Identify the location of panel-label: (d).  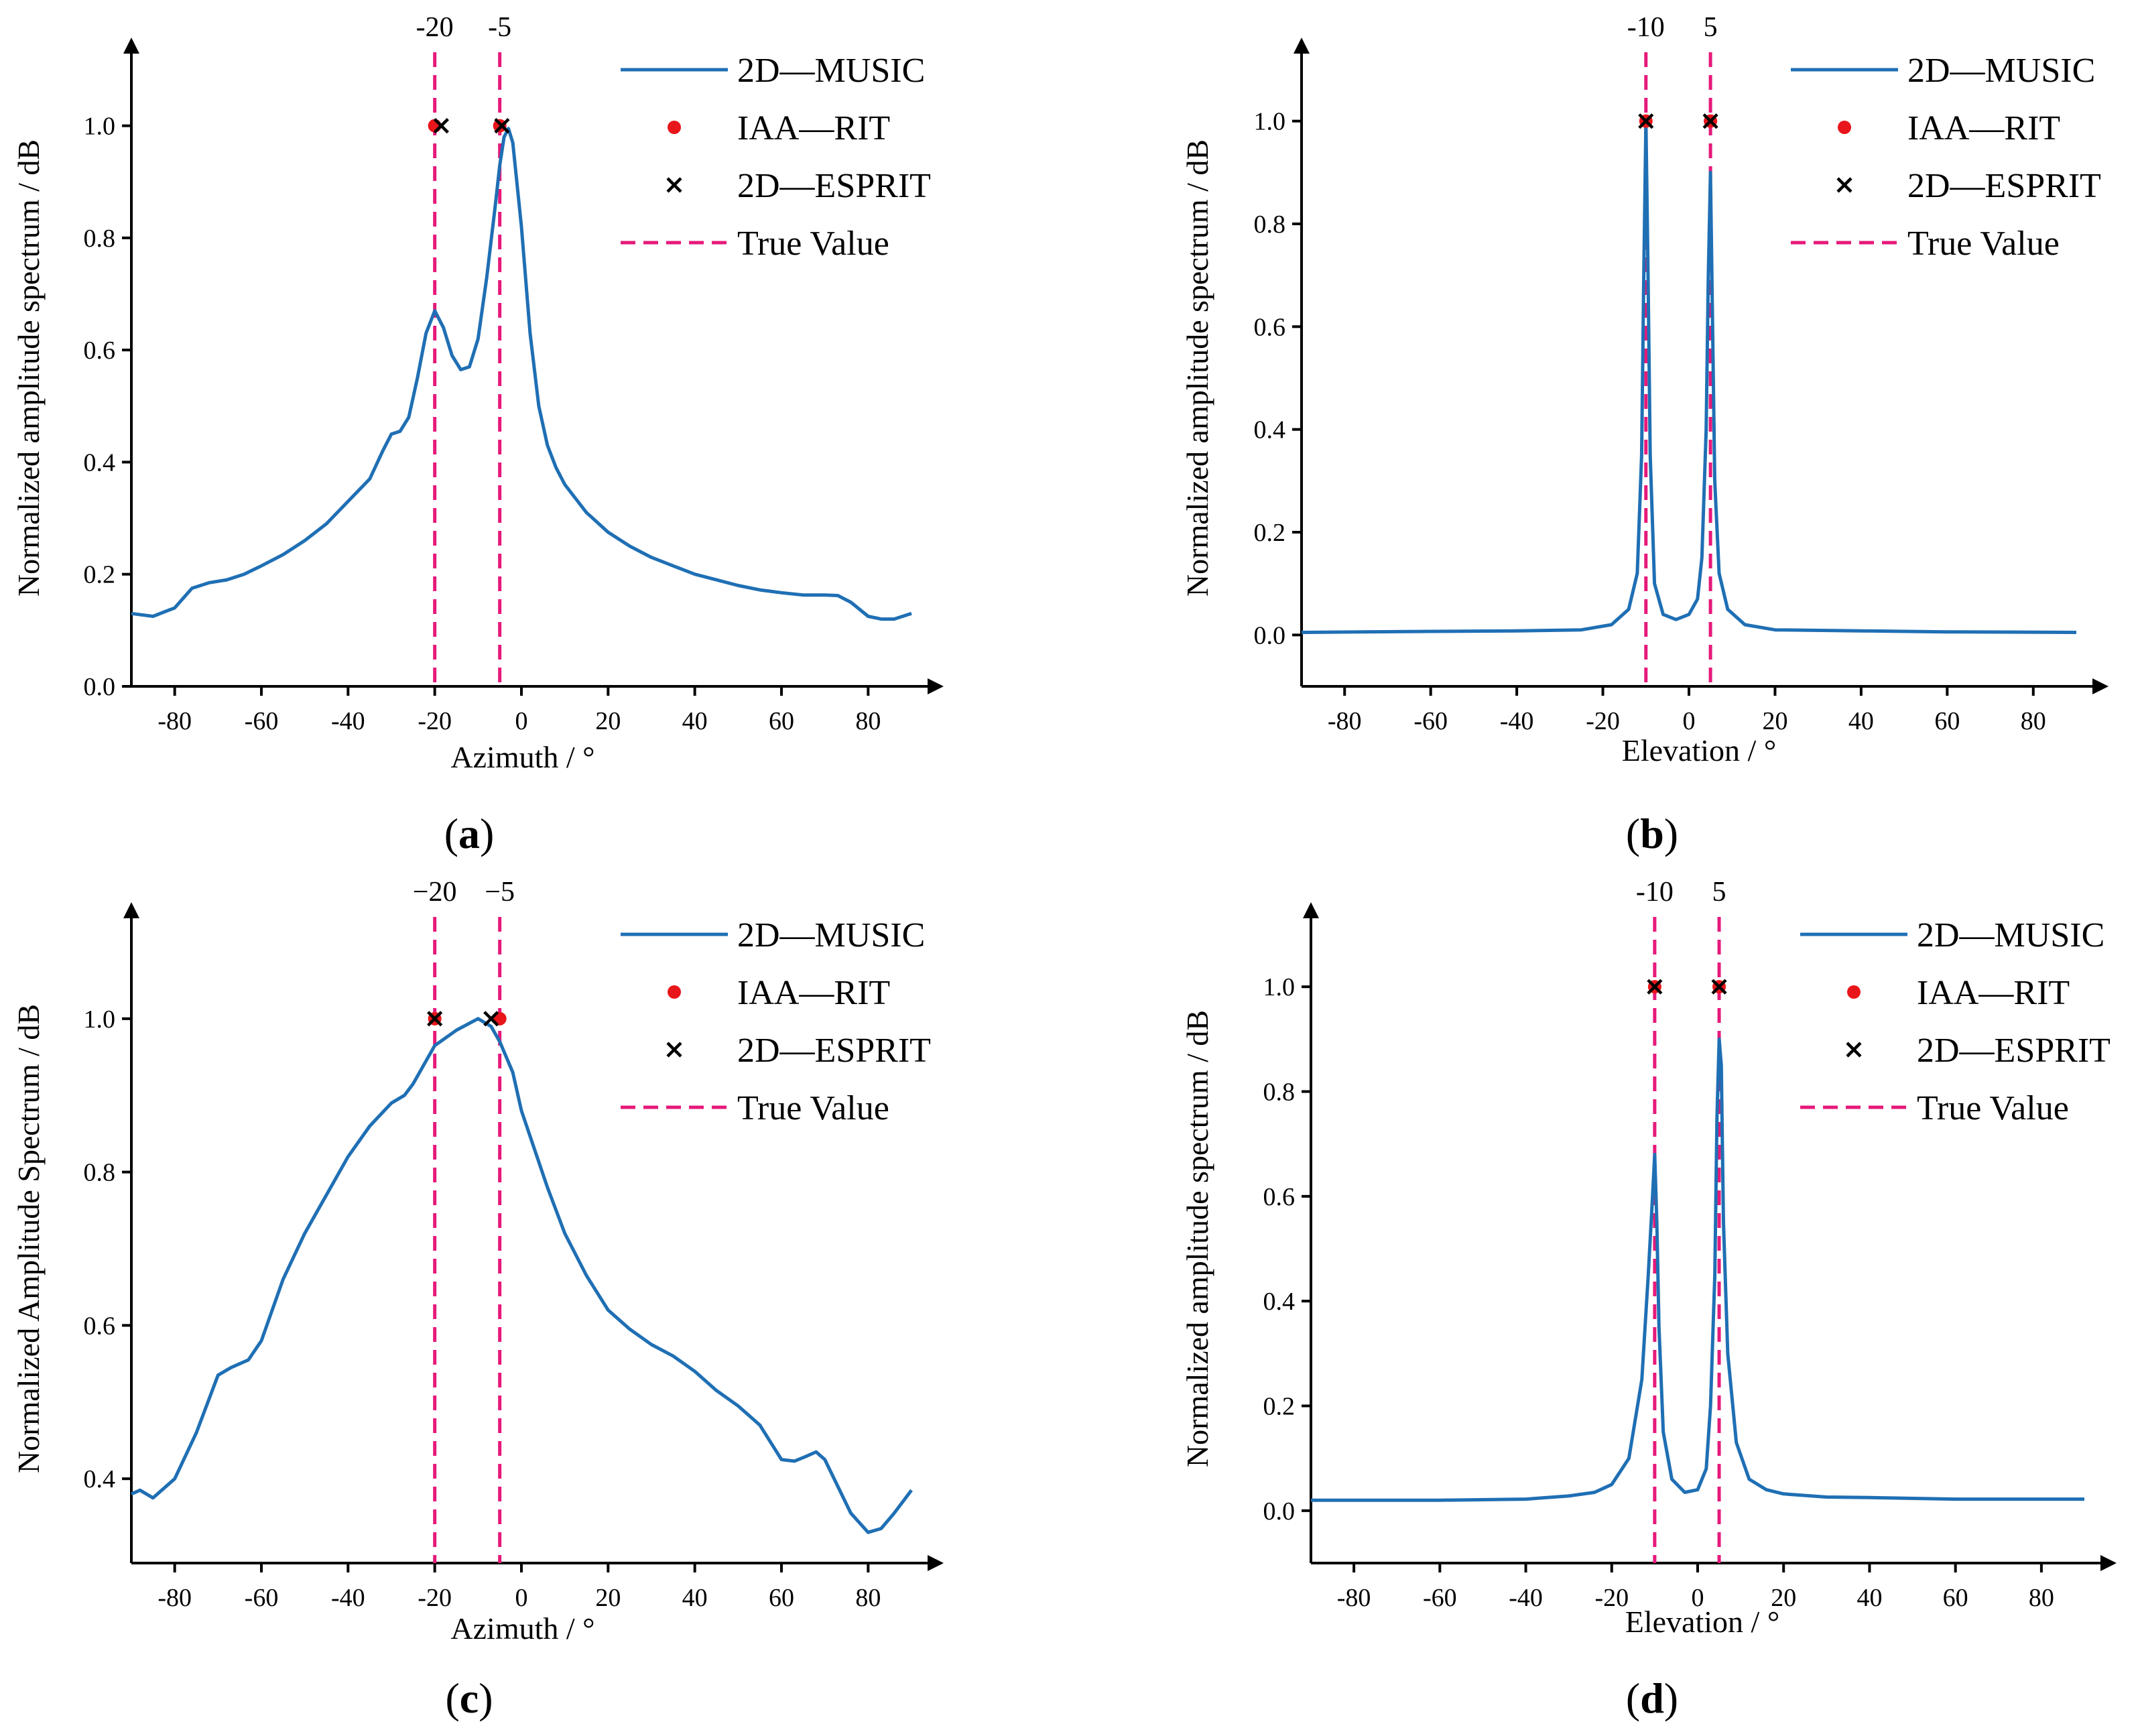
(1652, 1698).